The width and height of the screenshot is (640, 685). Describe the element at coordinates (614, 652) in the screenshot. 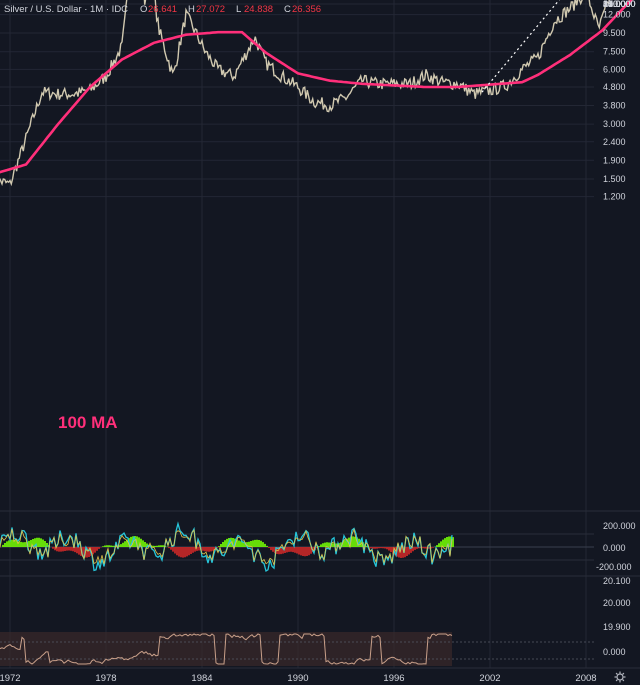

I see `osc2-label-0: 0.000` at that location.